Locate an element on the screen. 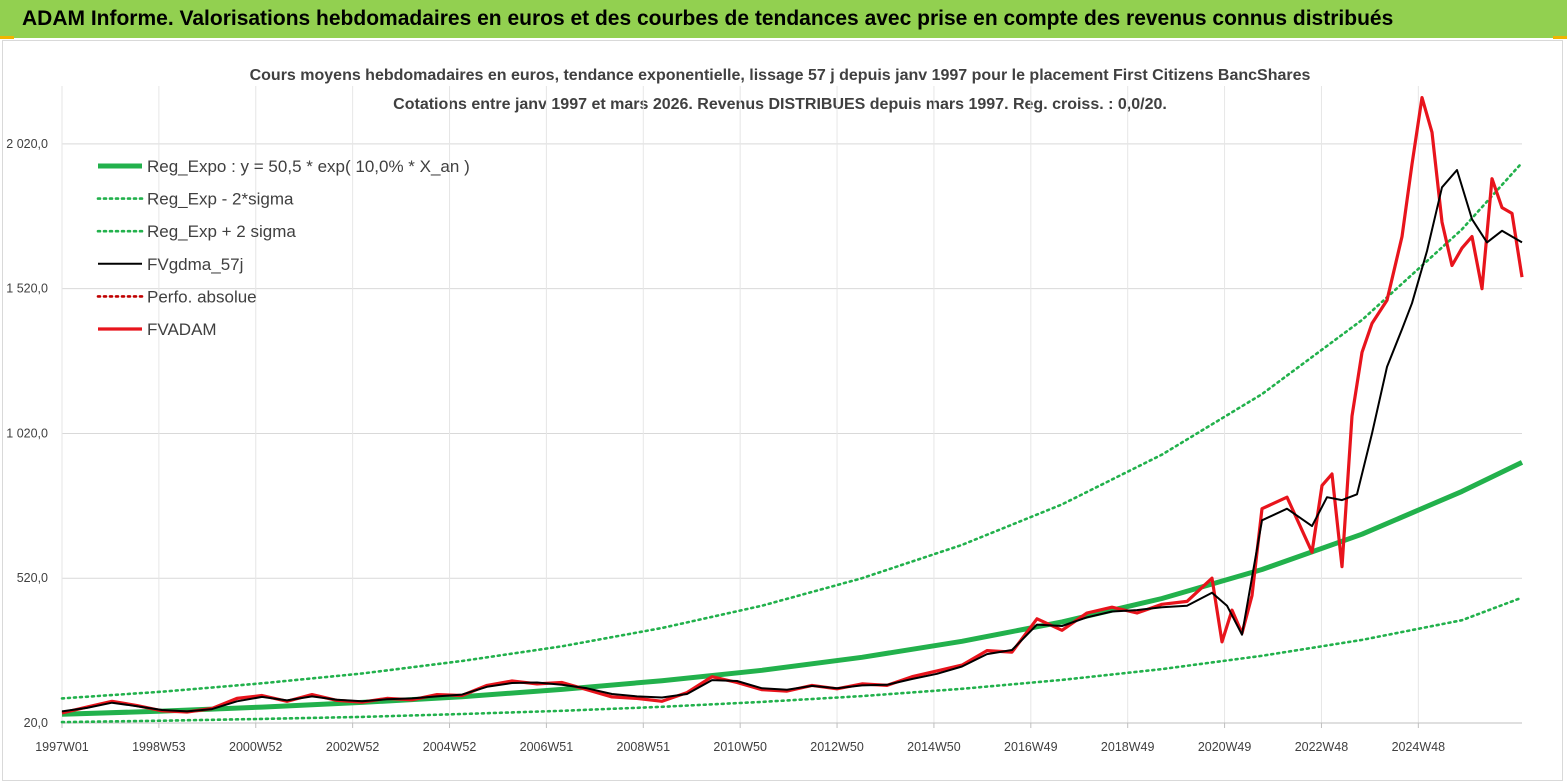  x-tick-label: 2006W51 is located at coordinates (547, 747).